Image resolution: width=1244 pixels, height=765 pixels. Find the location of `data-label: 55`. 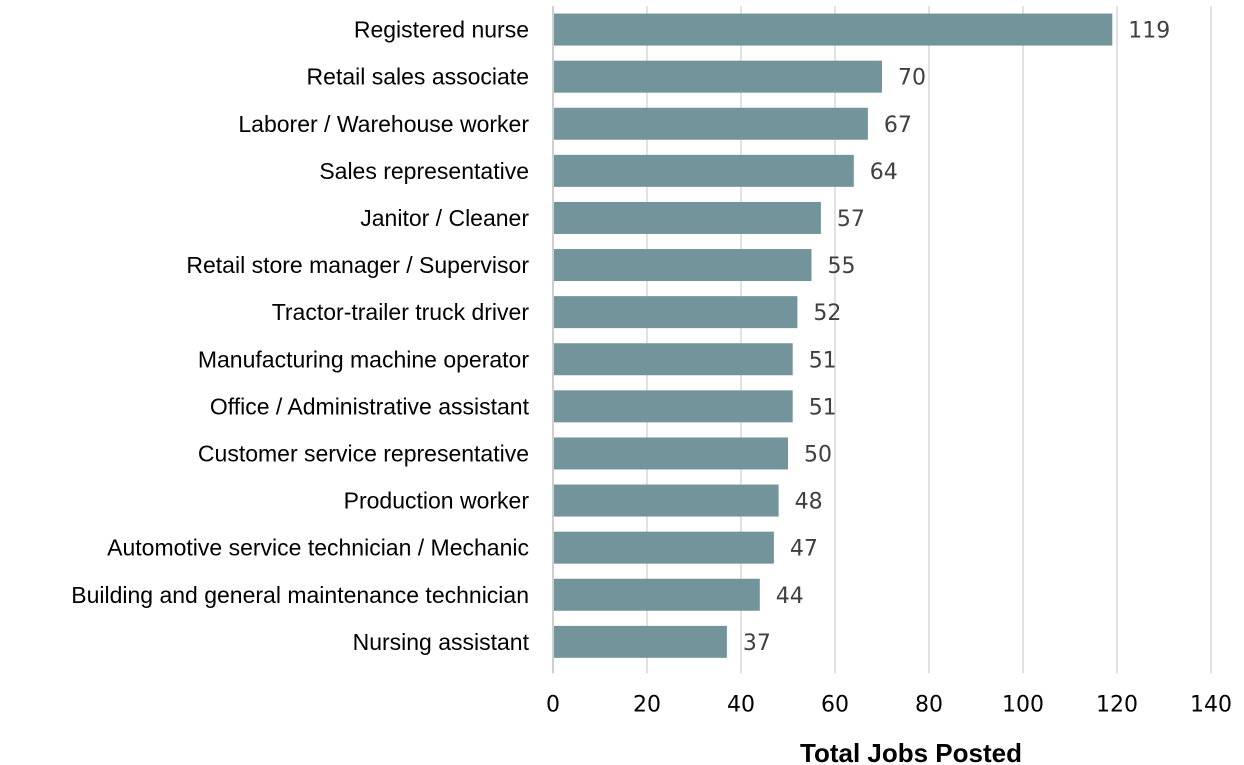

data-label: 55 is located at coordinates (842, 266).